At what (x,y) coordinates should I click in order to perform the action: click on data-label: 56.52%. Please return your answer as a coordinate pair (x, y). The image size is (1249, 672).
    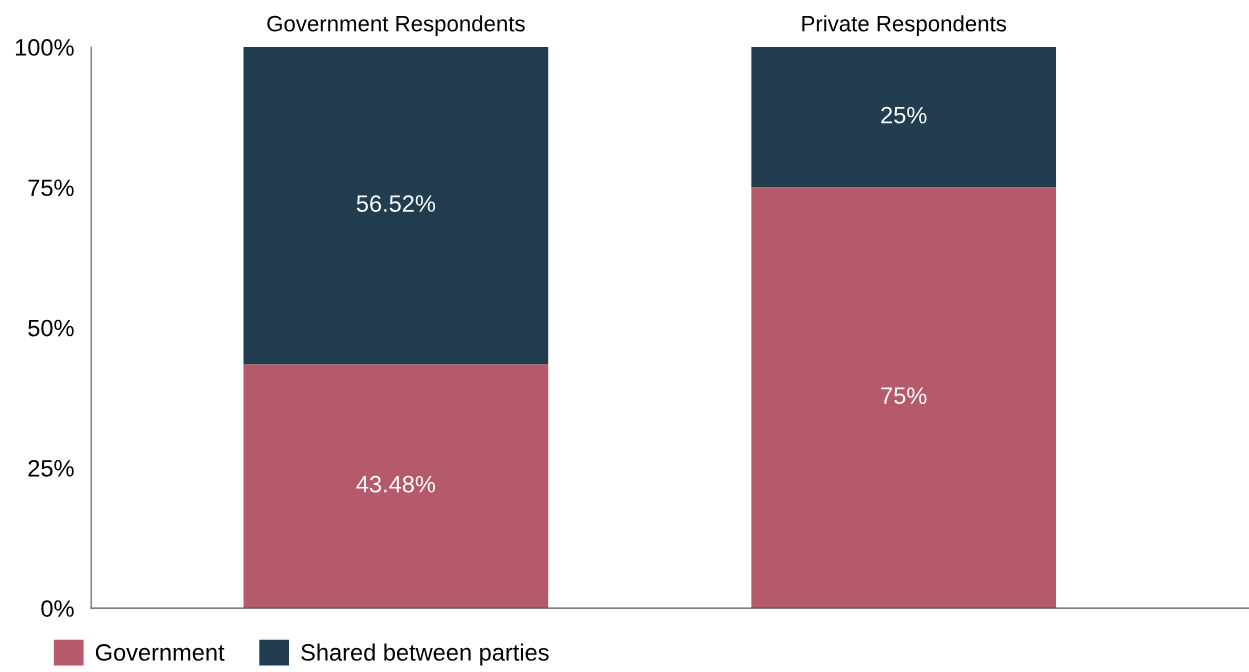
    Looking at the image, I should click on (396, 203).